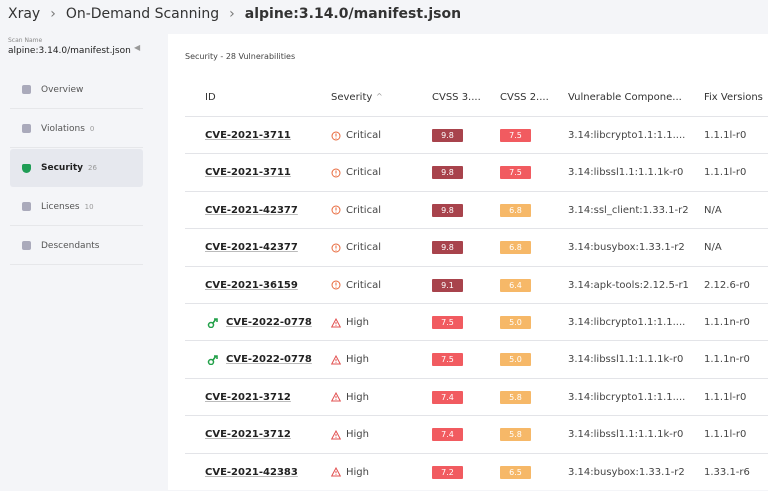 This screenshot has width=768, height=491. I want to click on nav-item: Licenses 10, so click(76, 207).